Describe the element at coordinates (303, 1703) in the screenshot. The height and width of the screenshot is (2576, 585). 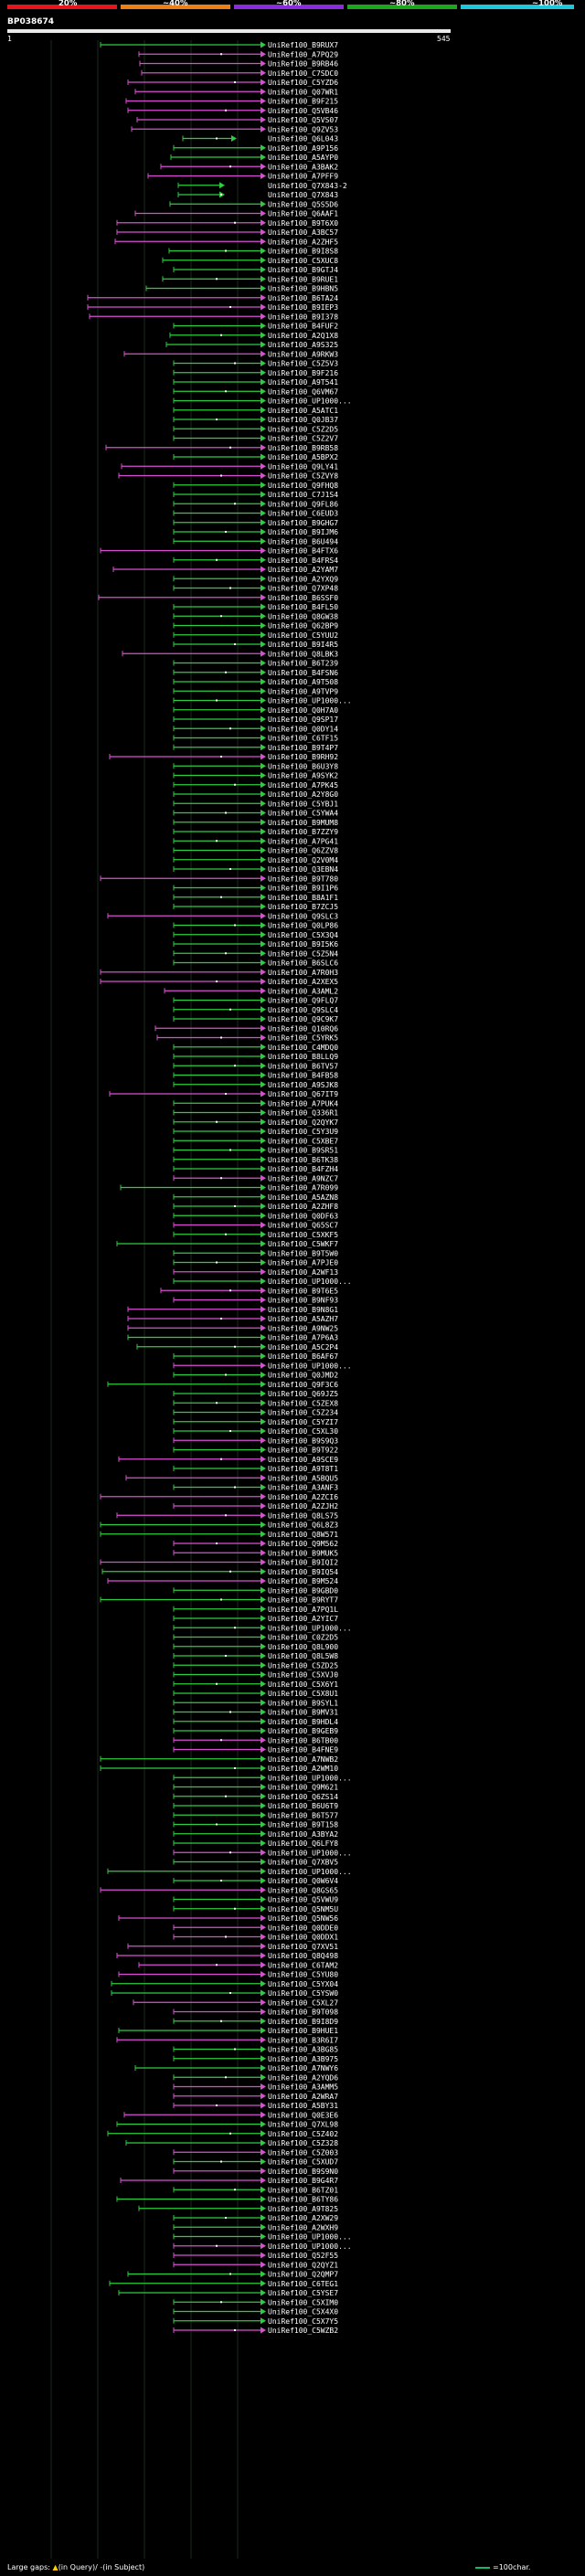
I see `hit-label: UniRef100_B9SYL1` at that location.